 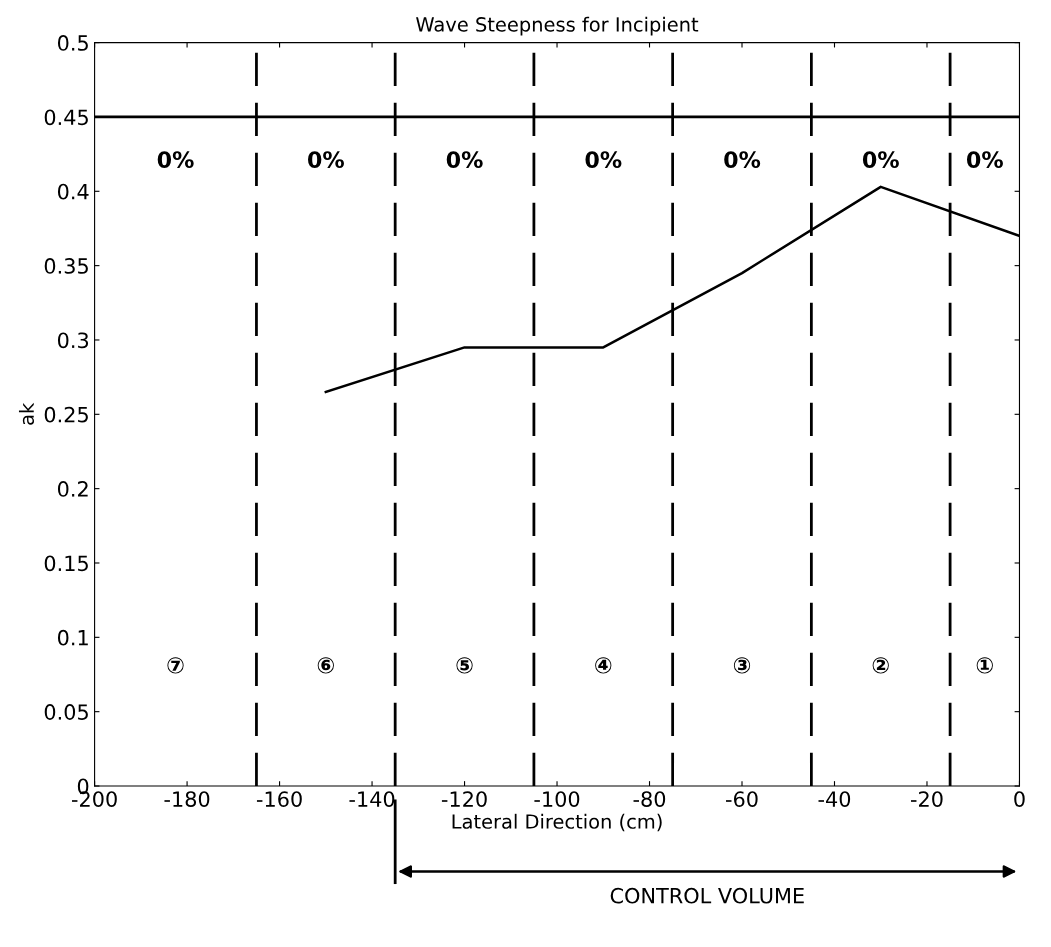 What do you see at coordinates (834, 799) in the screenshot?
I see `x-tick-label: -40` at bounding box center [834, 799].